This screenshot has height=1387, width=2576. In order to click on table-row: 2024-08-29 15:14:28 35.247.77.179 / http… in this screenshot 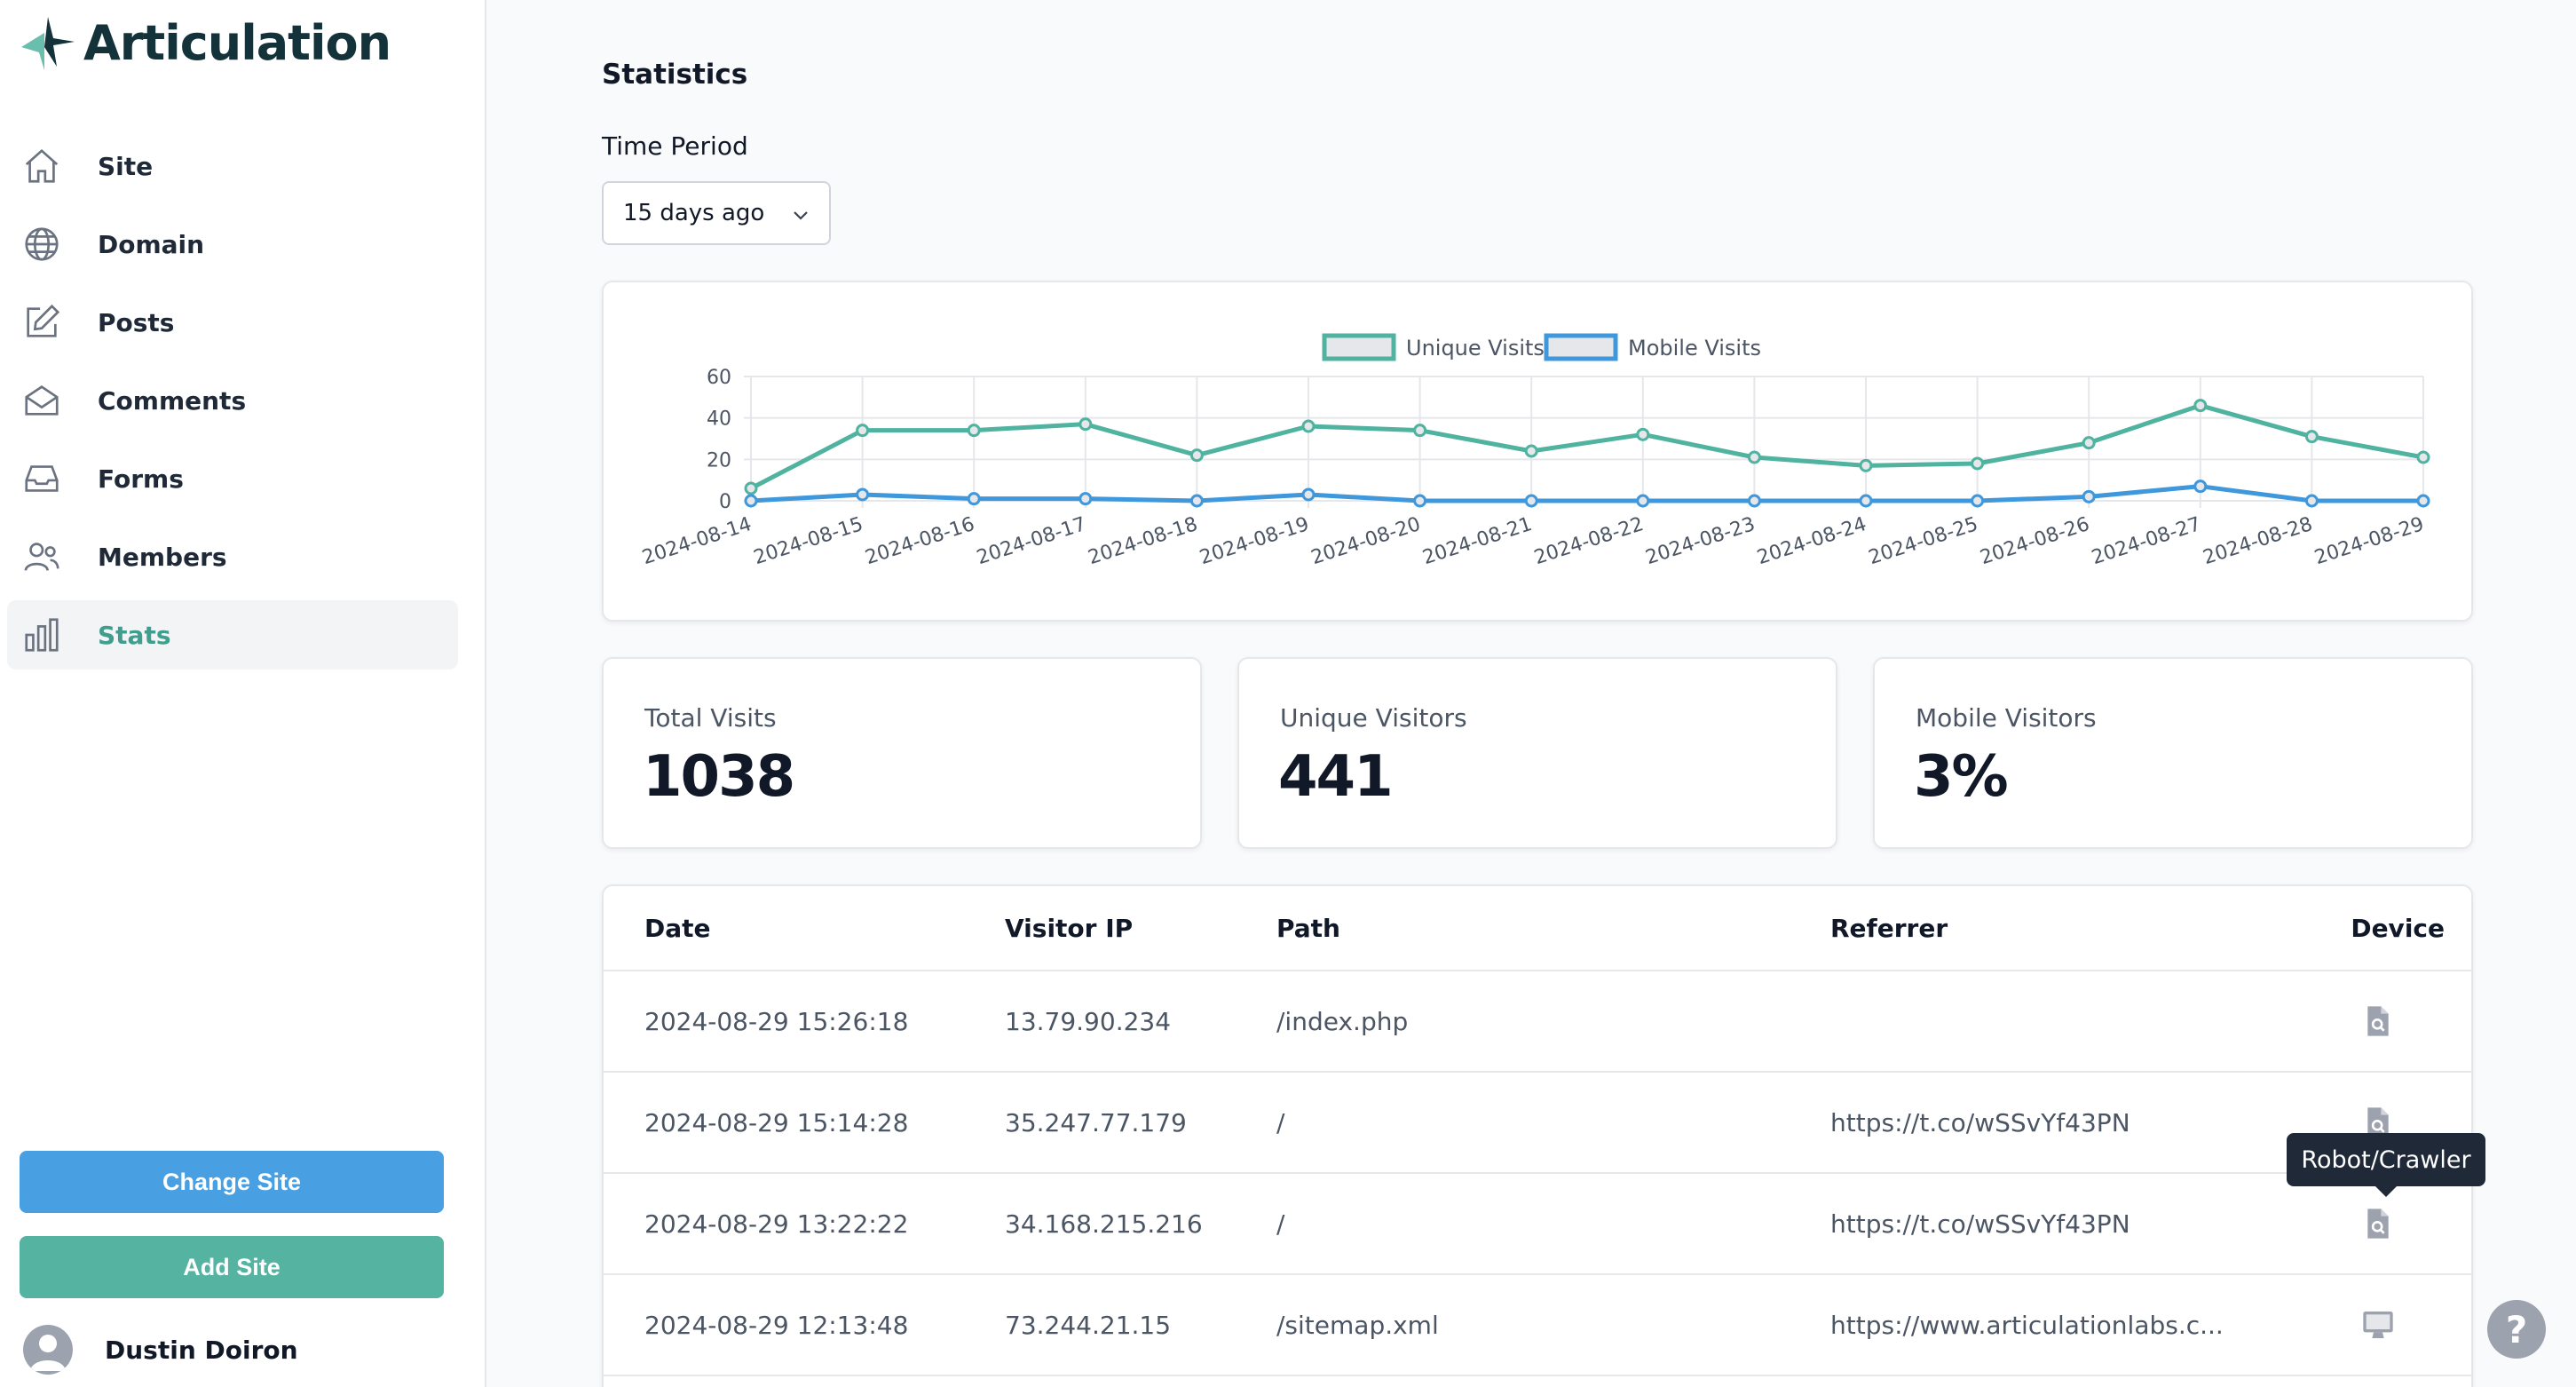, I will do `click(1537, 1123)`.